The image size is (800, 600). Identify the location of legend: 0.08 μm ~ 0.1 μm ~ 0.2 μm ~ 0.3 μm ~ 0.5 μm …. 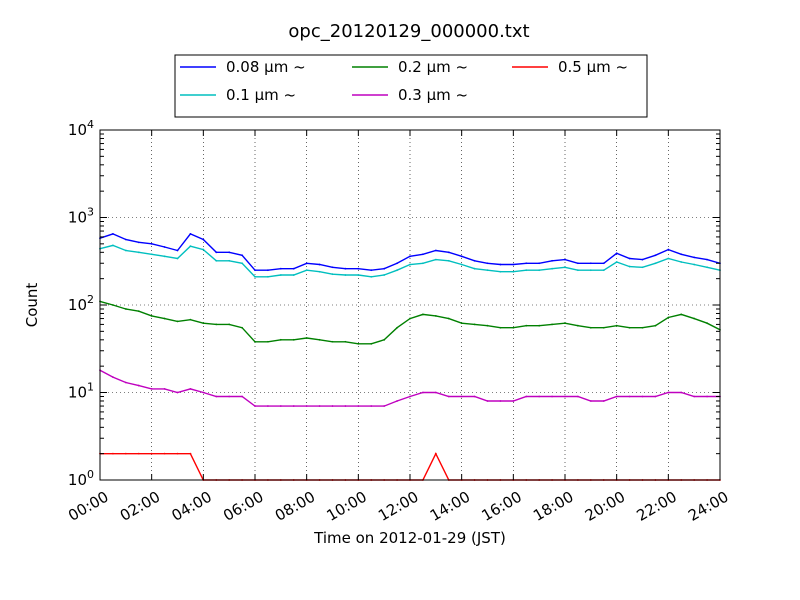
(411, 86).